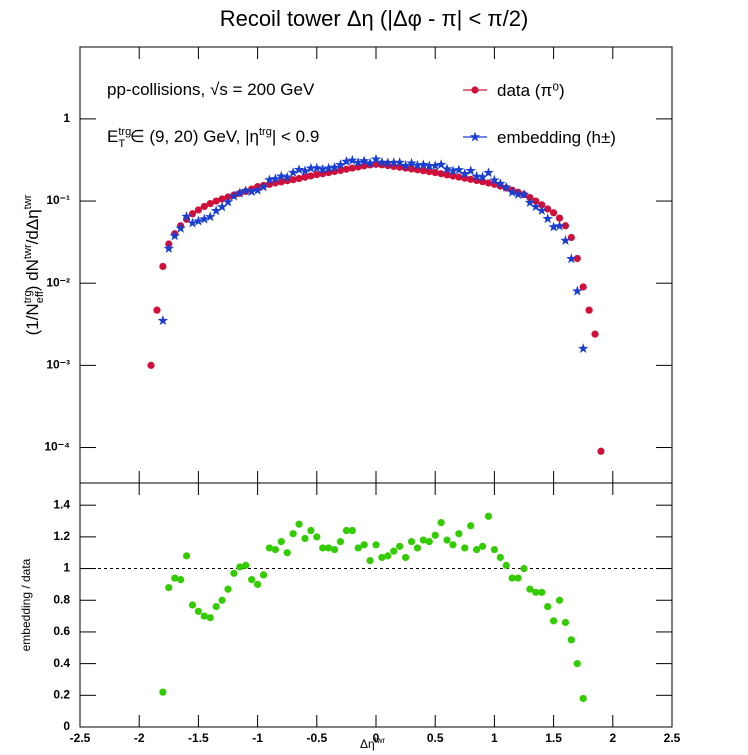  I want to click on legend-label: embedding (h±), so click(556, 137).